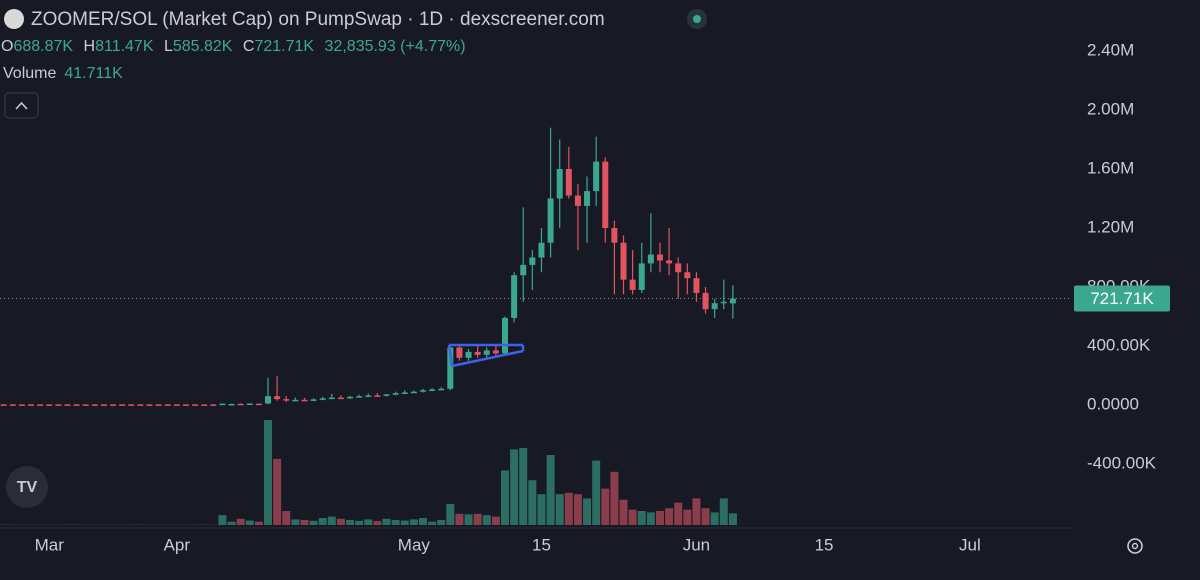  I want to click on ohlc-key: C, so click(249, 46).